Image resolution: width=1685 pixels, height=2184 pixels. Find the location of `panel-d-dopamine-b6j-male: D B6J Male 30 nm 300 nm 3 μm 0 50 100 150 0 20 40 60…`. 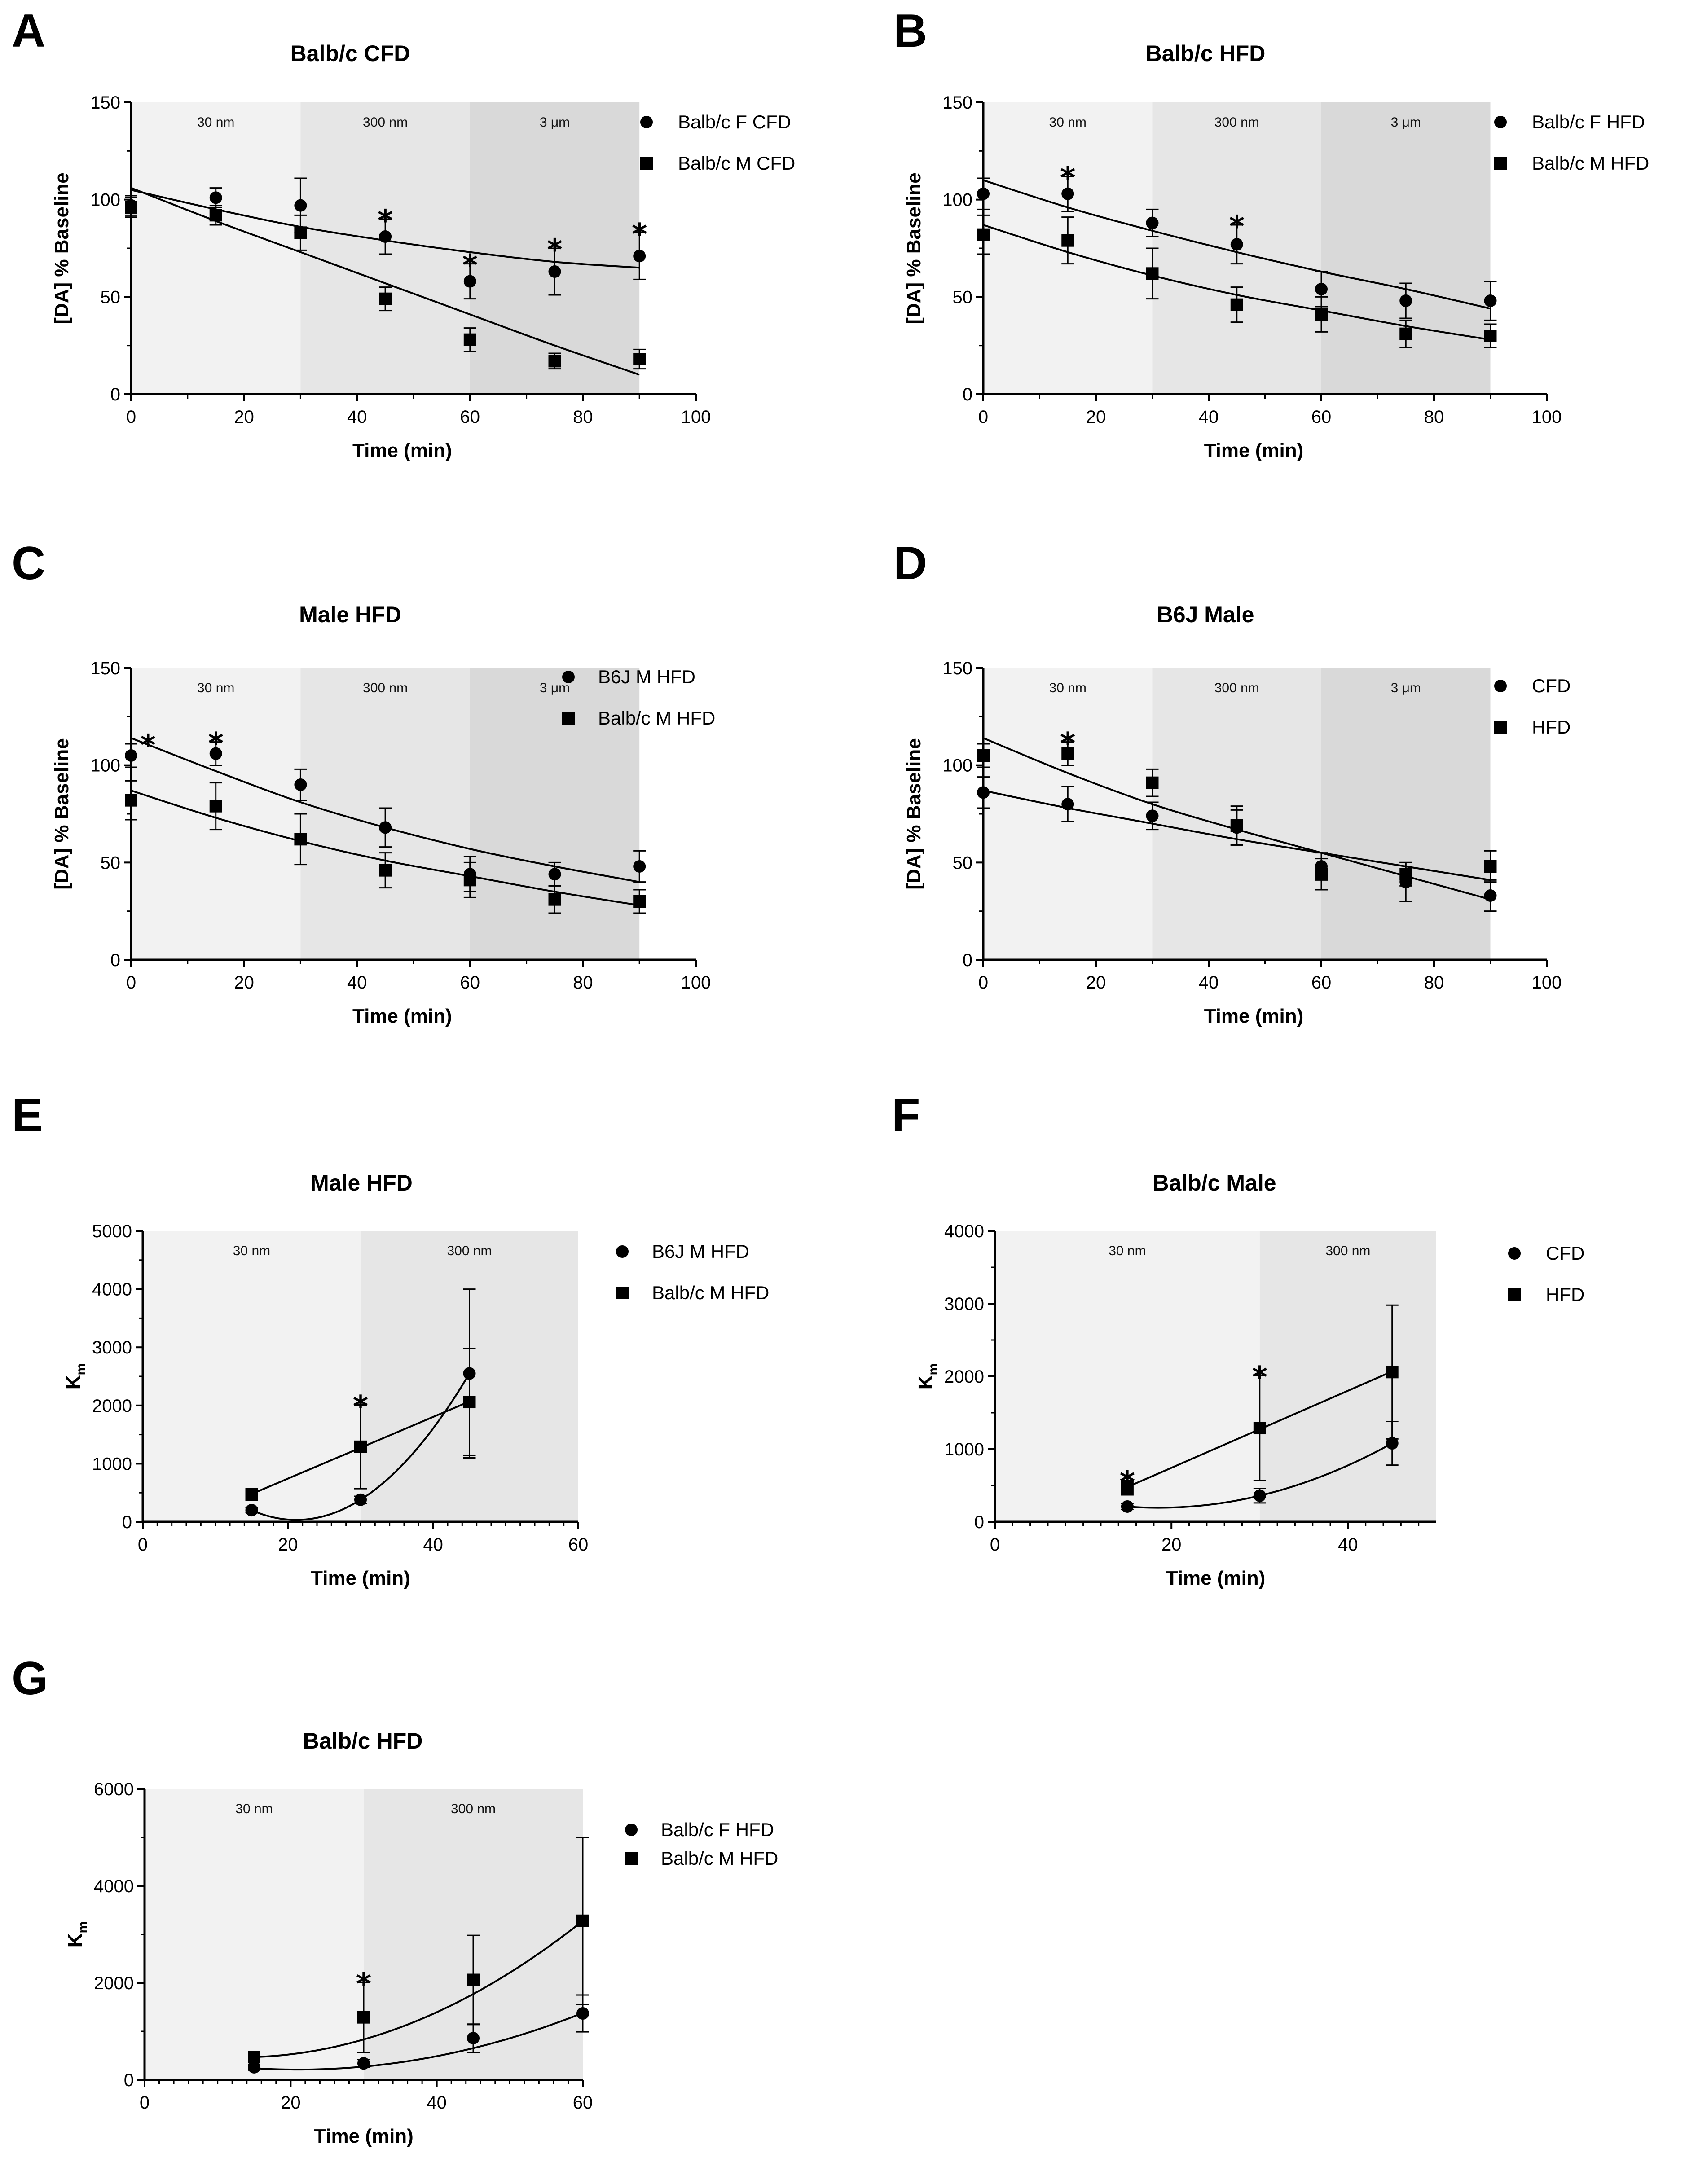

panel-d-dopamine-b6j-male: D B6J Male 30 nm 300 nm 3 μm 0 50 100 150 0 20 40 60… is located at coordinates (1269, 805).